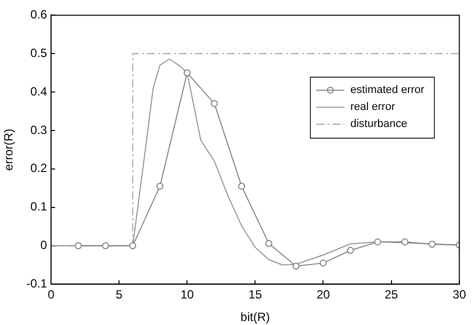  I want to click on y-tick-label: 0, so click(44, 245).